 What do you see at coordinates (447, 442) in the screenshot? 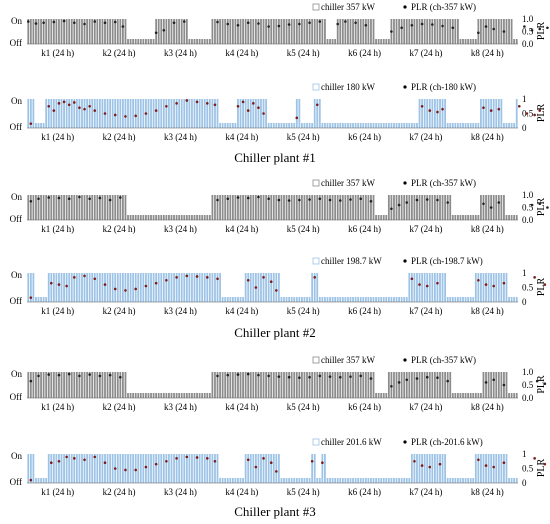
I see `legend-label-dot: PLR (ch-201.6 kW)` at bounding box center [447, 442].